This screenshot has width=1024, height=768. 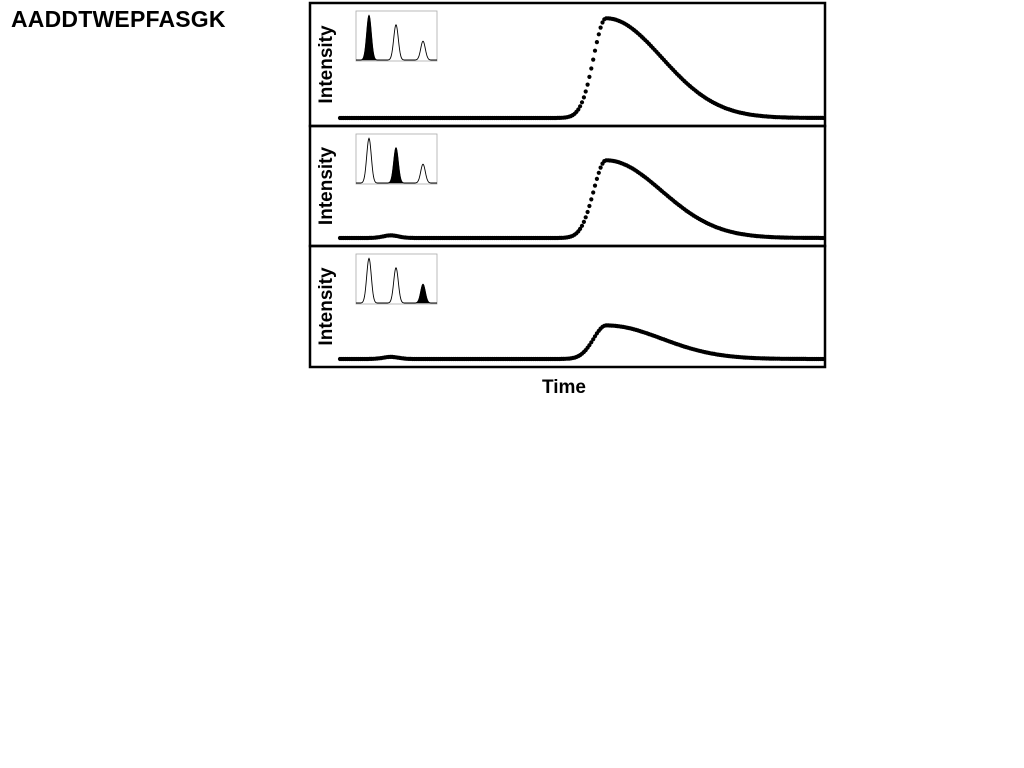 What do you see at coordinates (567, 186) in the screenshot?
I see `panel-middle: Intensity` at bounding box center [567, 186].